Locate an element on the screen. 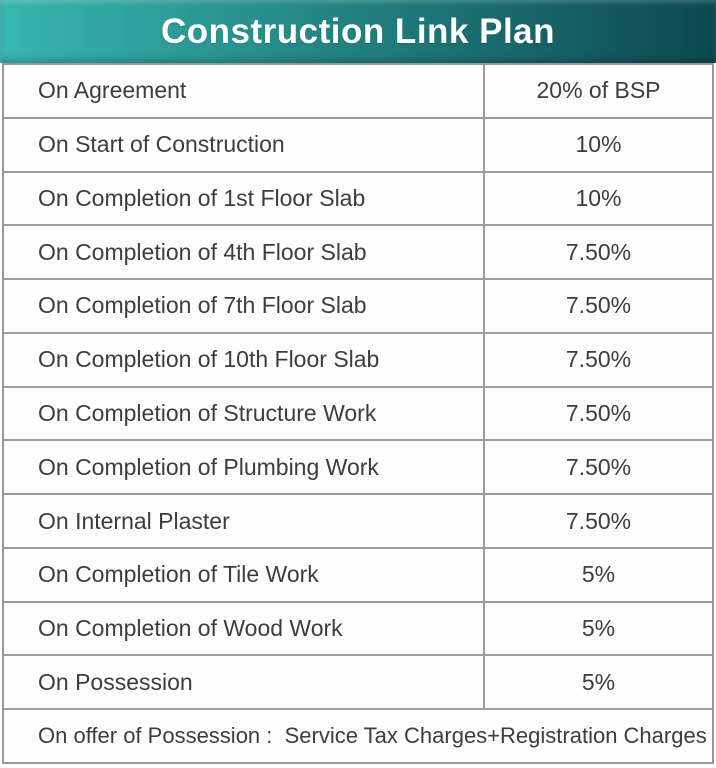 This screenshot has width=716, height=768. table-row: On Completion of Tile Work 5% is located at coordinates (358, 575).